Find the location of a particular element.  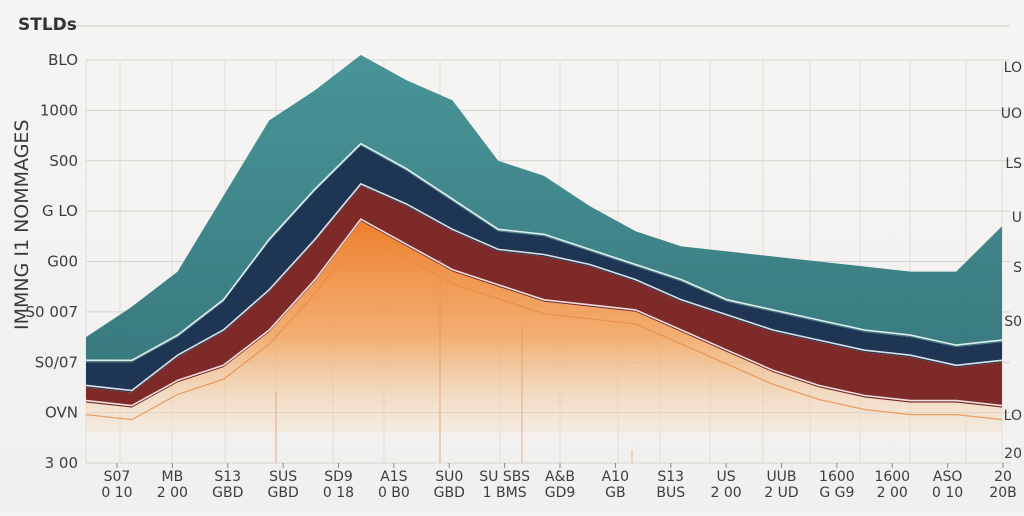

x-tick-label: SU SBS is located at coordinates (504, 477).